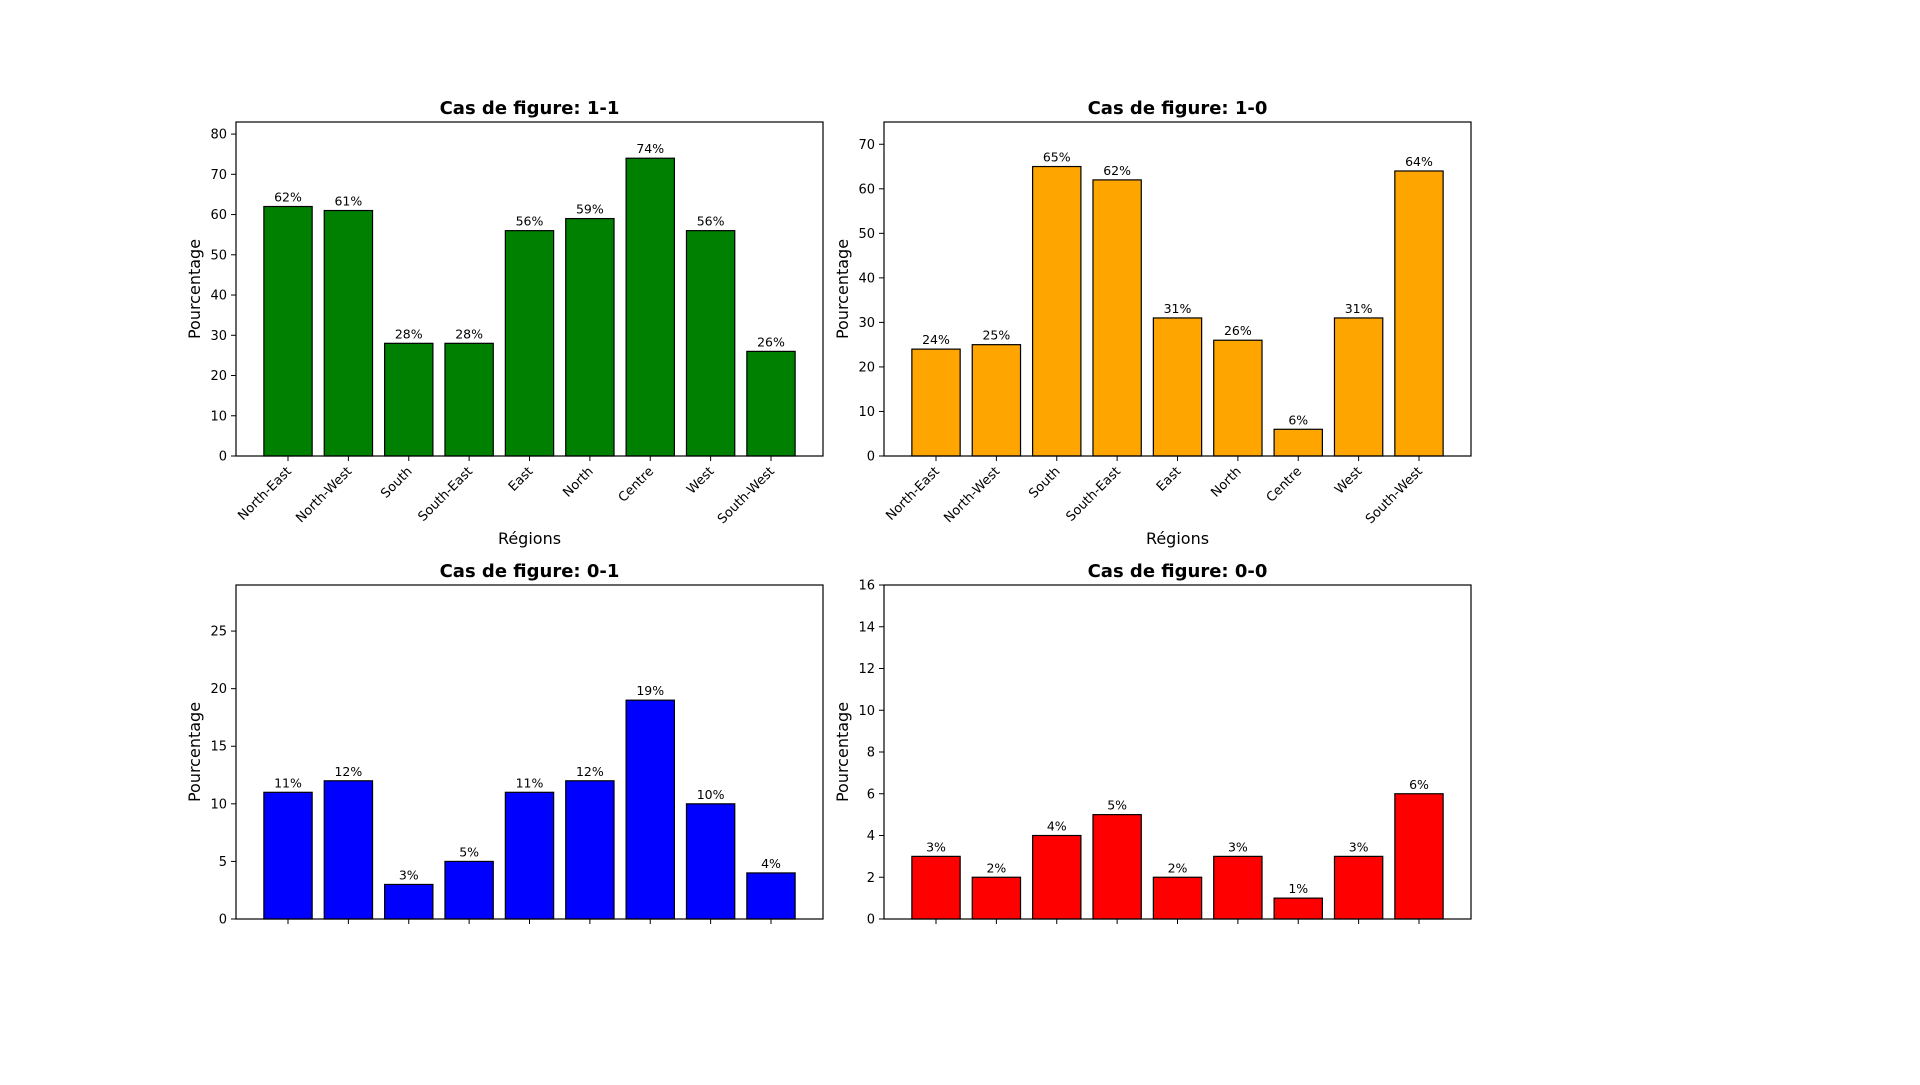 Image resolution: width=1920 pixels, height=1085 pixels. I want to click on y-tick-label: 80, so click(218, 135).